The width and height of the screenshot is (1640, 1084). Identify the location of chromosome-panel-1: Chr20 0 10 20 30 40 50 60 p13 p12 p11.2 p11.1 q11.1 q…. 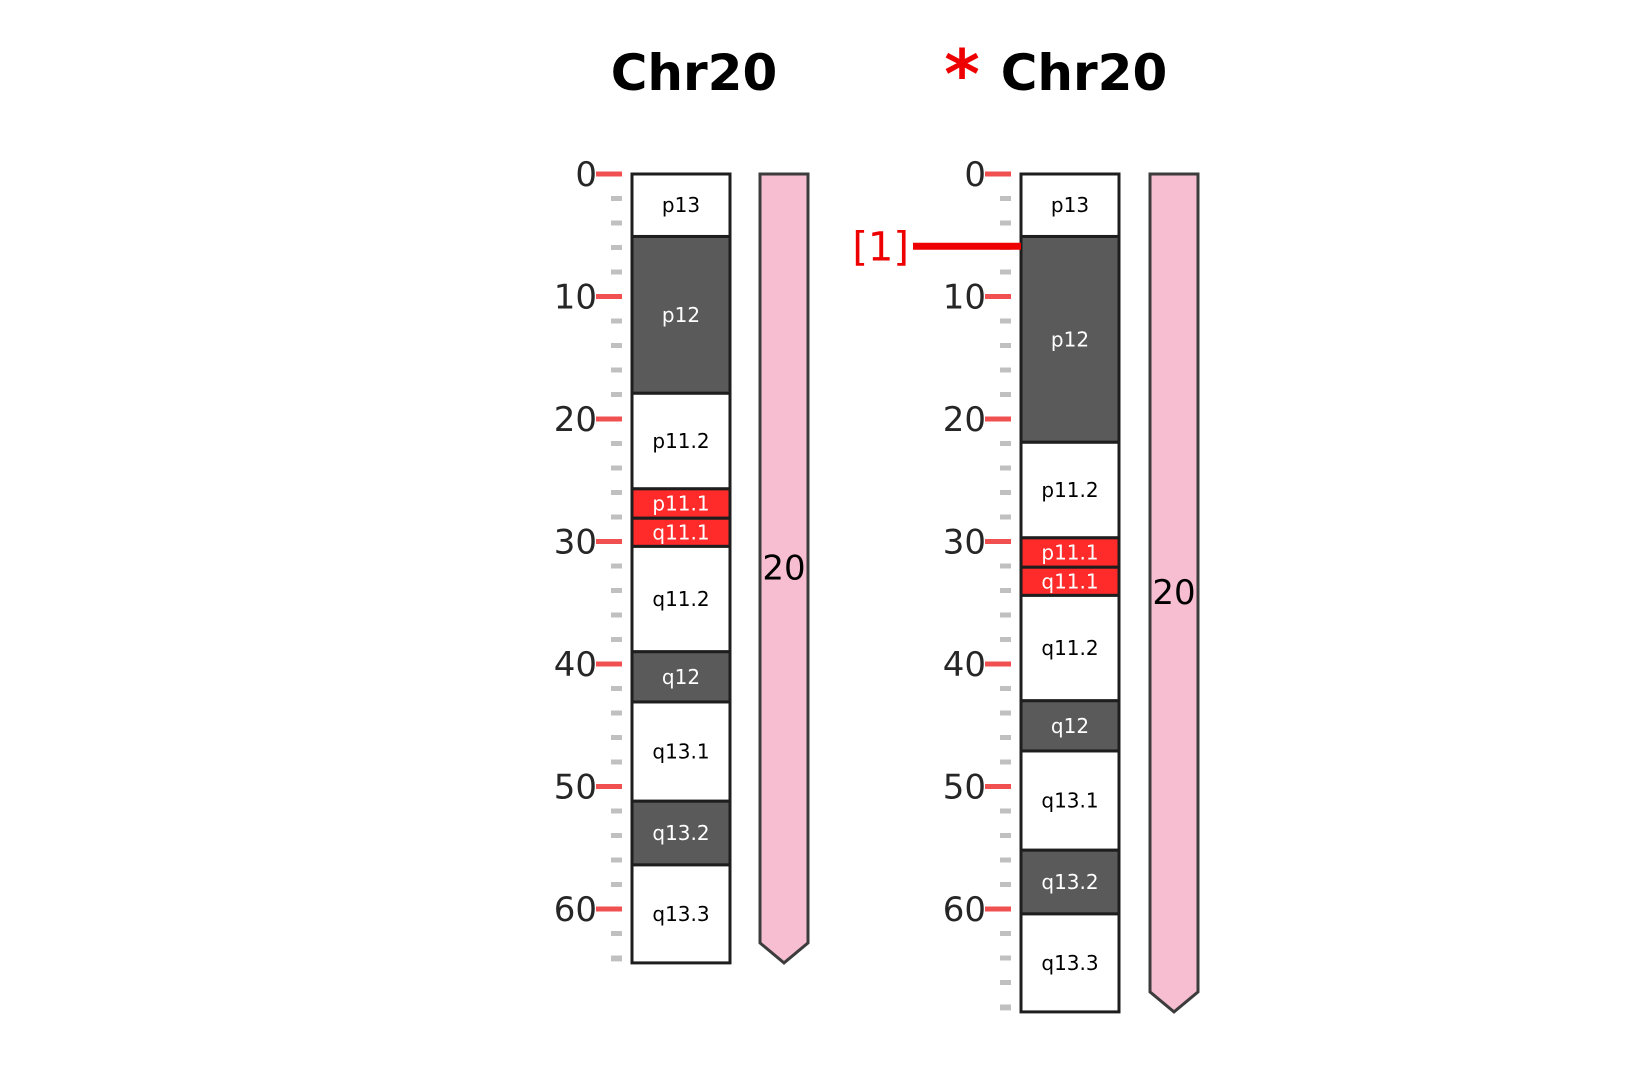
(682, 504).